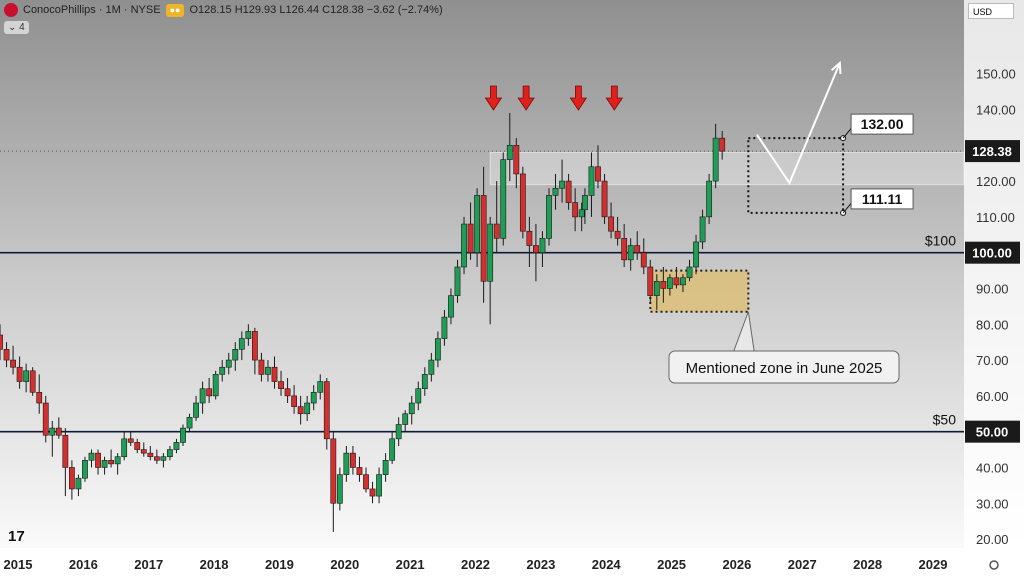 This screenshot has height=579, width=1024. What do you see at coordinates (992, 151) in the screenshot?
I see `last-price-tag` at bounding box center [992, 151].